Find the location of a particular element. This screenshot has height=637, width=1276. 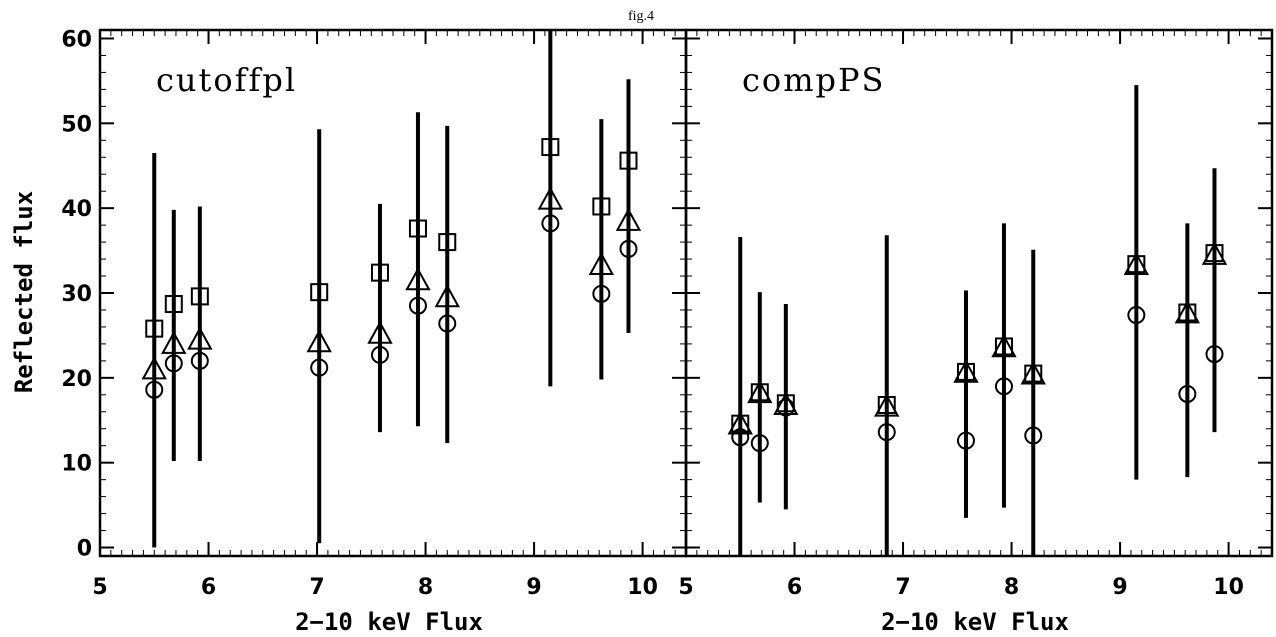

y-tick-label: 20 is located at coordinates (76, 379).